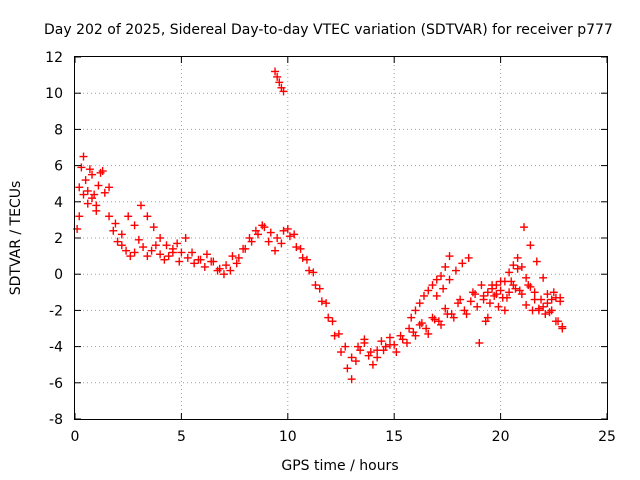 This screenshot has width=640, height=480. I want to click on x-tick-label: 15, so click(394, 437).